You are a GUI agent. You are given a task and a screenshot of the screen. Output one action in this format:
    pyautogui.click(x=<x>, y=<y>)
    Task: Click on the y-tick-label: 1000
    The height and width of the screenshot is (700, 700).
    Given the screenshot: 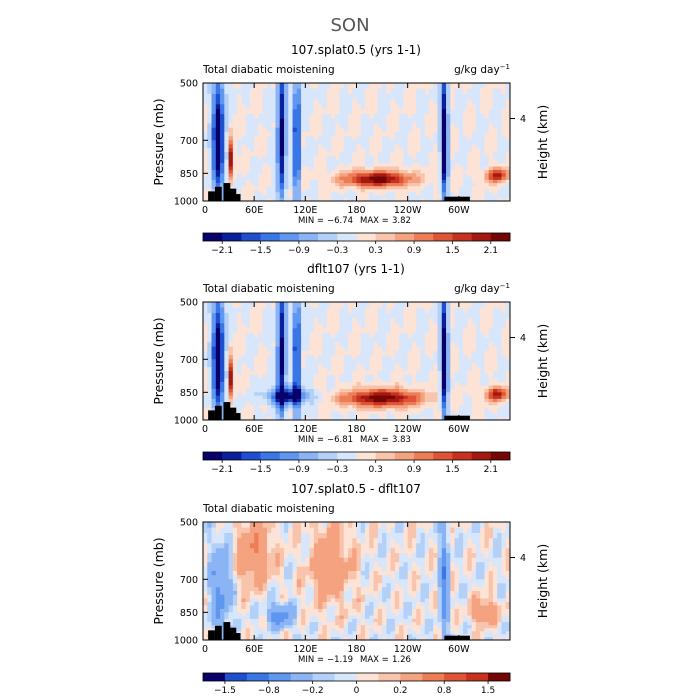 What is the action you would take?
    pyautogui.click(x=186, y=202)
    